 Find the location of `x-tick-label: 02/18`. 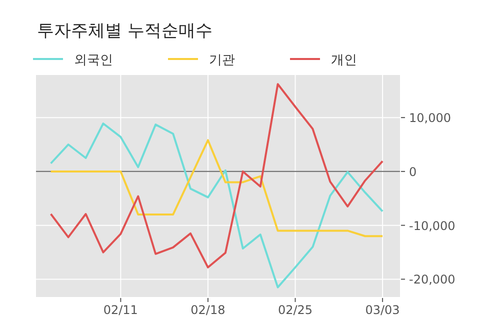

x-tick-label: 02/18 is located at coordinates (208, 310).